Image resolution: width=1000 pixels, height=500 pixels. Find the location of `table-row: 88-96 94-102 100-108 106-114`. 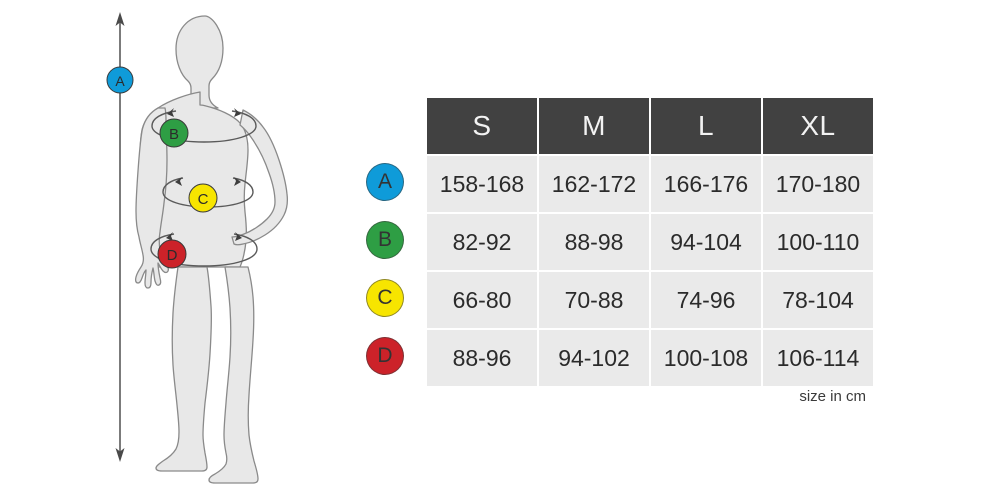

table-row: 88-96 94-102 100-108 106-114 is located at coordinates (650, 358).